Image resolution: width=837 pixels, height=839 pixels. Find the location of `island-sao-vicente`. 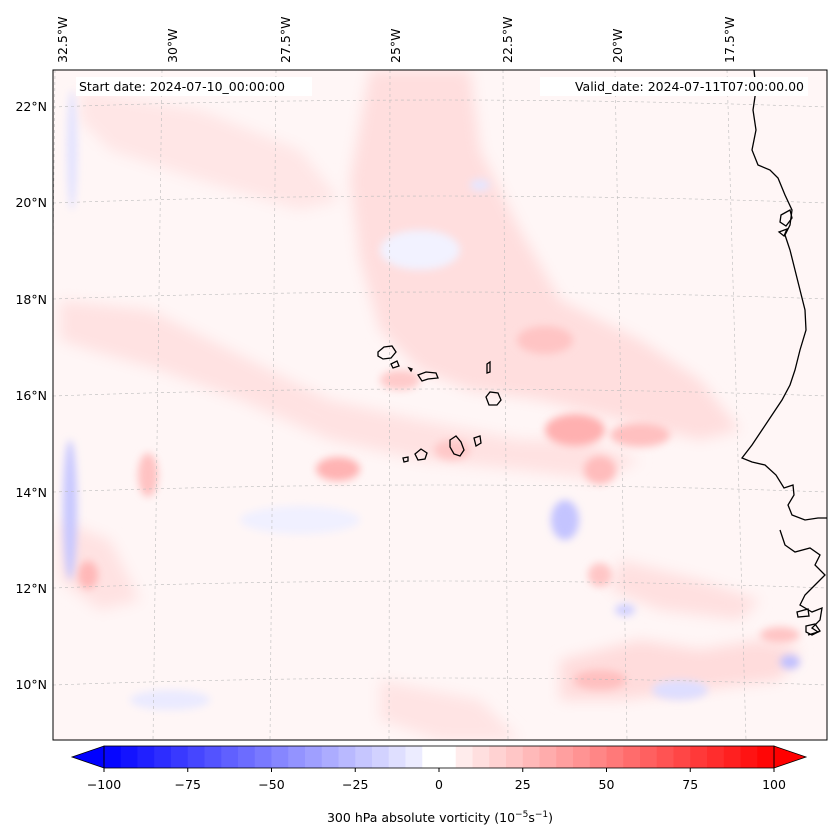

island-sao-vicente is located at coordinates (395, 364).